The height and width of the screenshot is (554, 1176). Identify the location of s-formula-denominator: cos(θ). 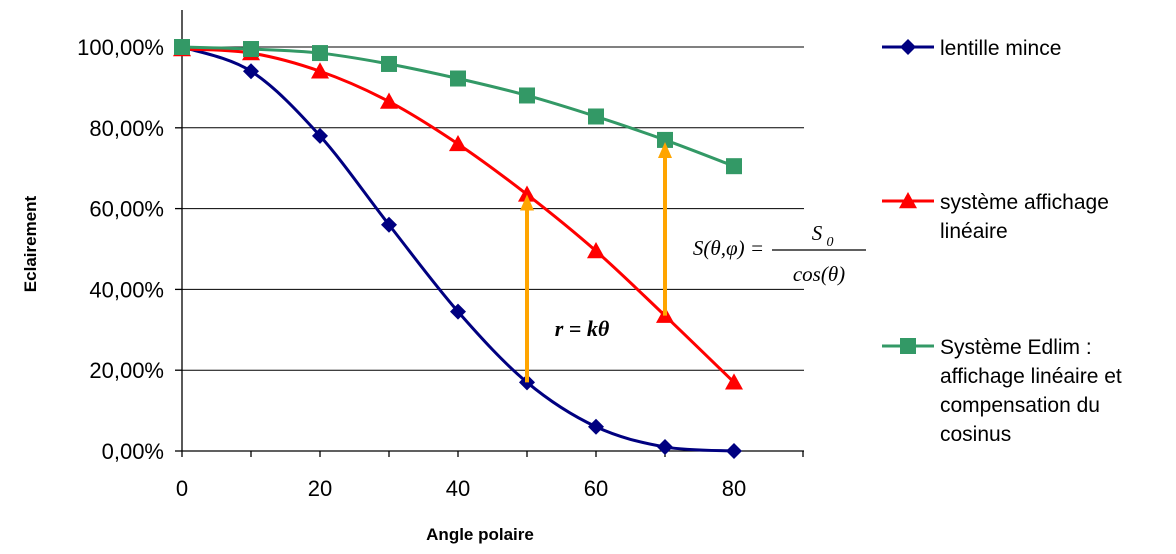
(819, 274).